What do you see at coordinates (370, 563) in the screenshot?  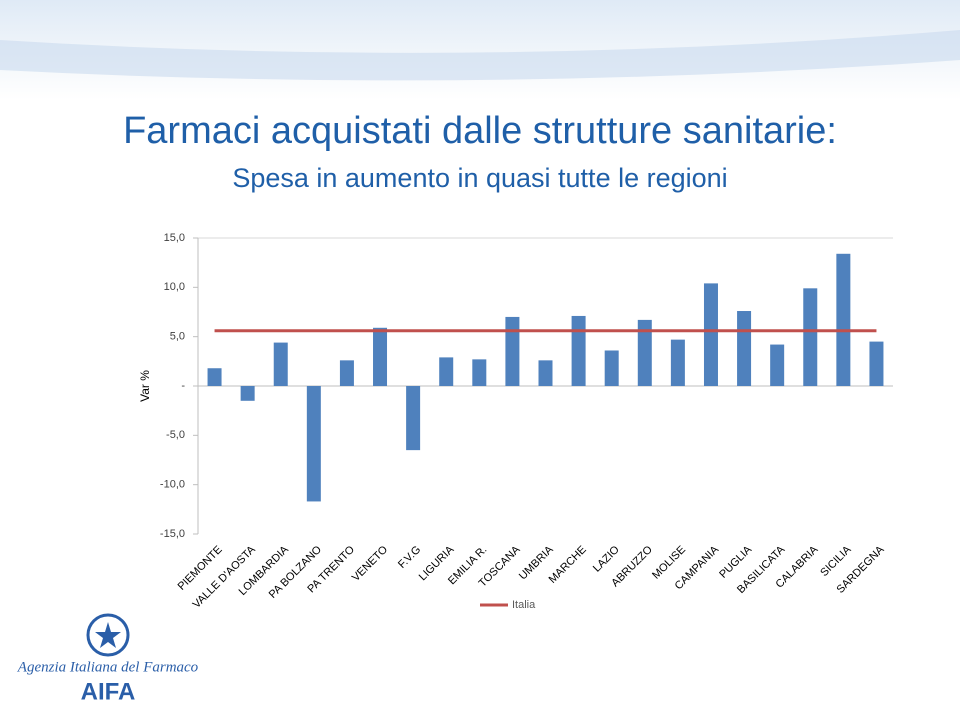 I see `x-tick-label: VENETO` at bounding box center [370, 563].